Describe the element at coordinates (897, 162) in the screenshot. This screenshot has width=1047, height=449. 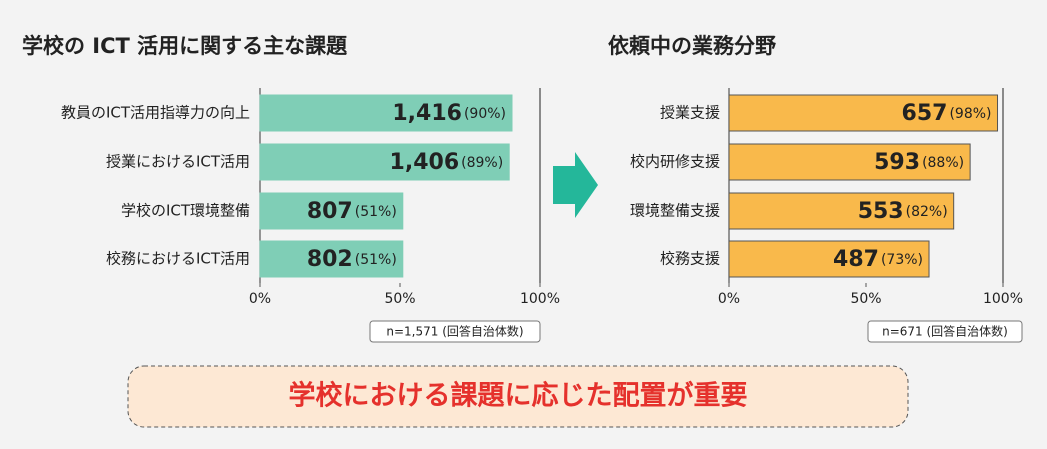
I see `count-label: 593` at that location.